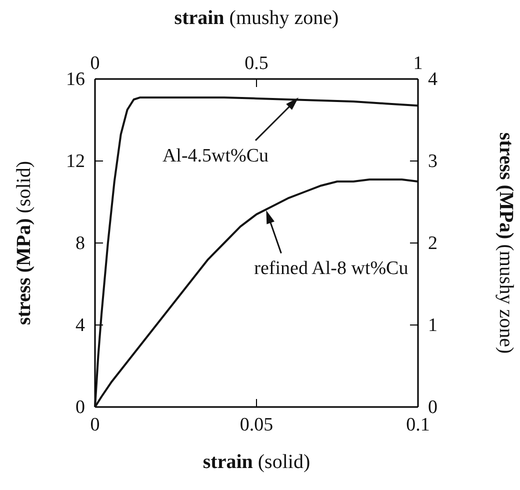 The width and height of the screenshot is (520, 490). Describe the element at coordinates (418, 63) in the screenshot. I see `x2-tick-label: 1` at that location.